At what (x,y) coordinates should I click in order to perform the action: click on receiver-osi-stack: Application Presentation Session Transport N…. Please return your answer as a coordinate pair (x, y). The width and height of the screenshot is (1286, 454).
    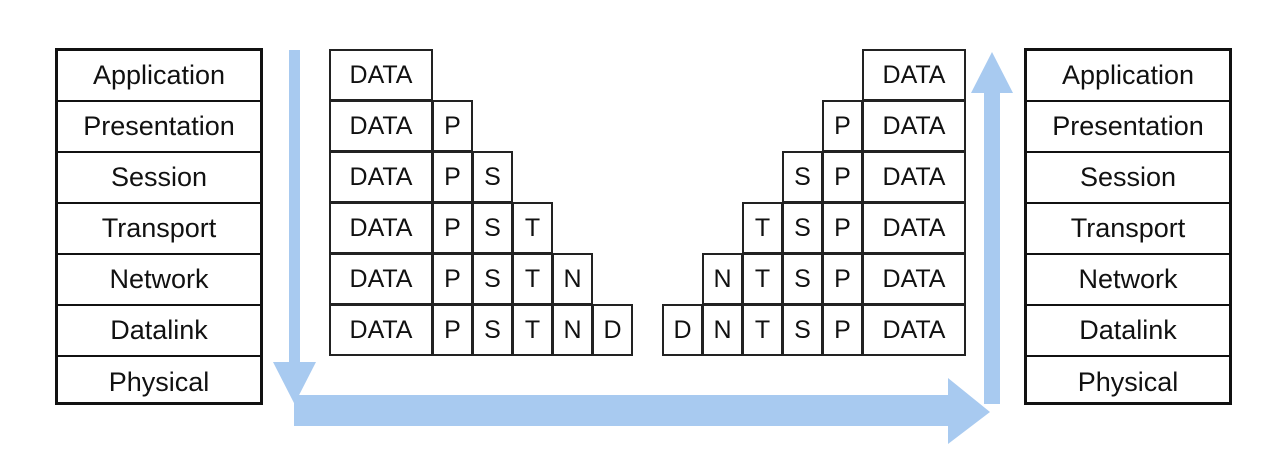
    Looking at the image, I should click on (1128, 226).